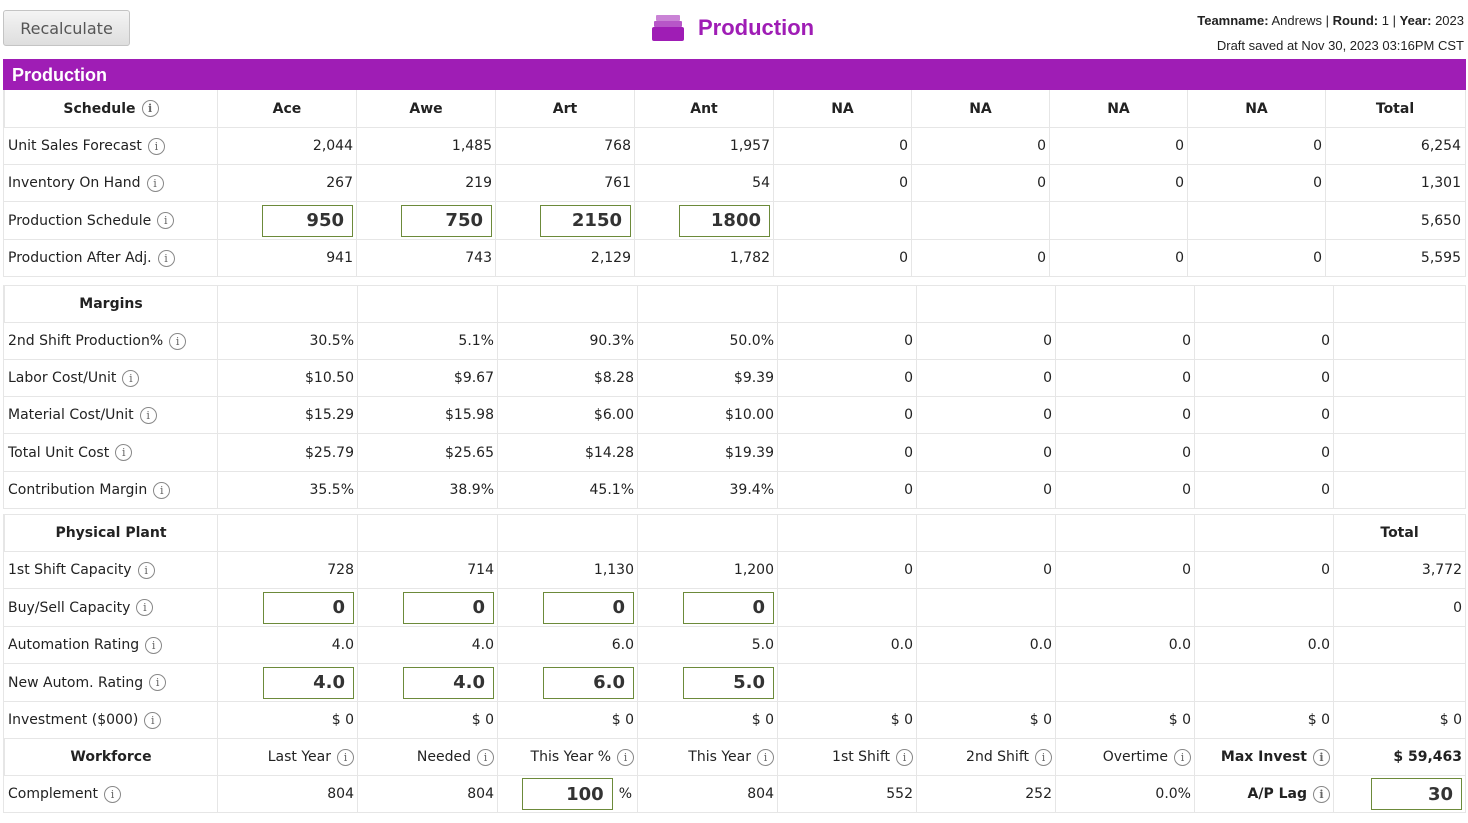 This screenshot has width=1468, height=823. What do you see at coordinates (476, 341) in the screenshot?
I see `cell-value: 5.1%` at bounding box center [476, 341].